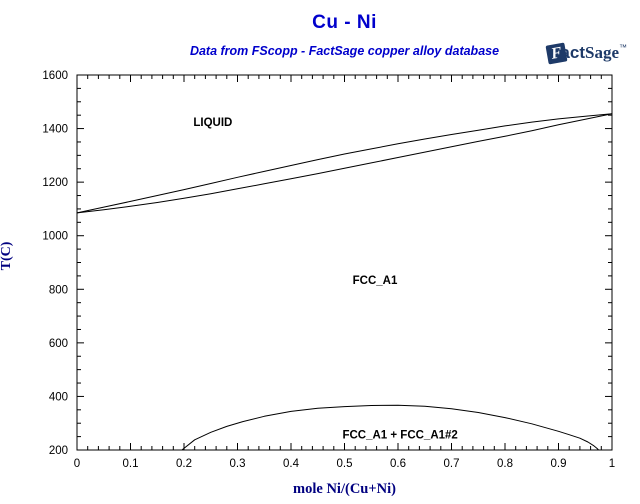  Describe the element at coordinates (399, 435) in the screenshot. I see `phase-region-label: FCC_A1 + FCC_A1#2` at that location.